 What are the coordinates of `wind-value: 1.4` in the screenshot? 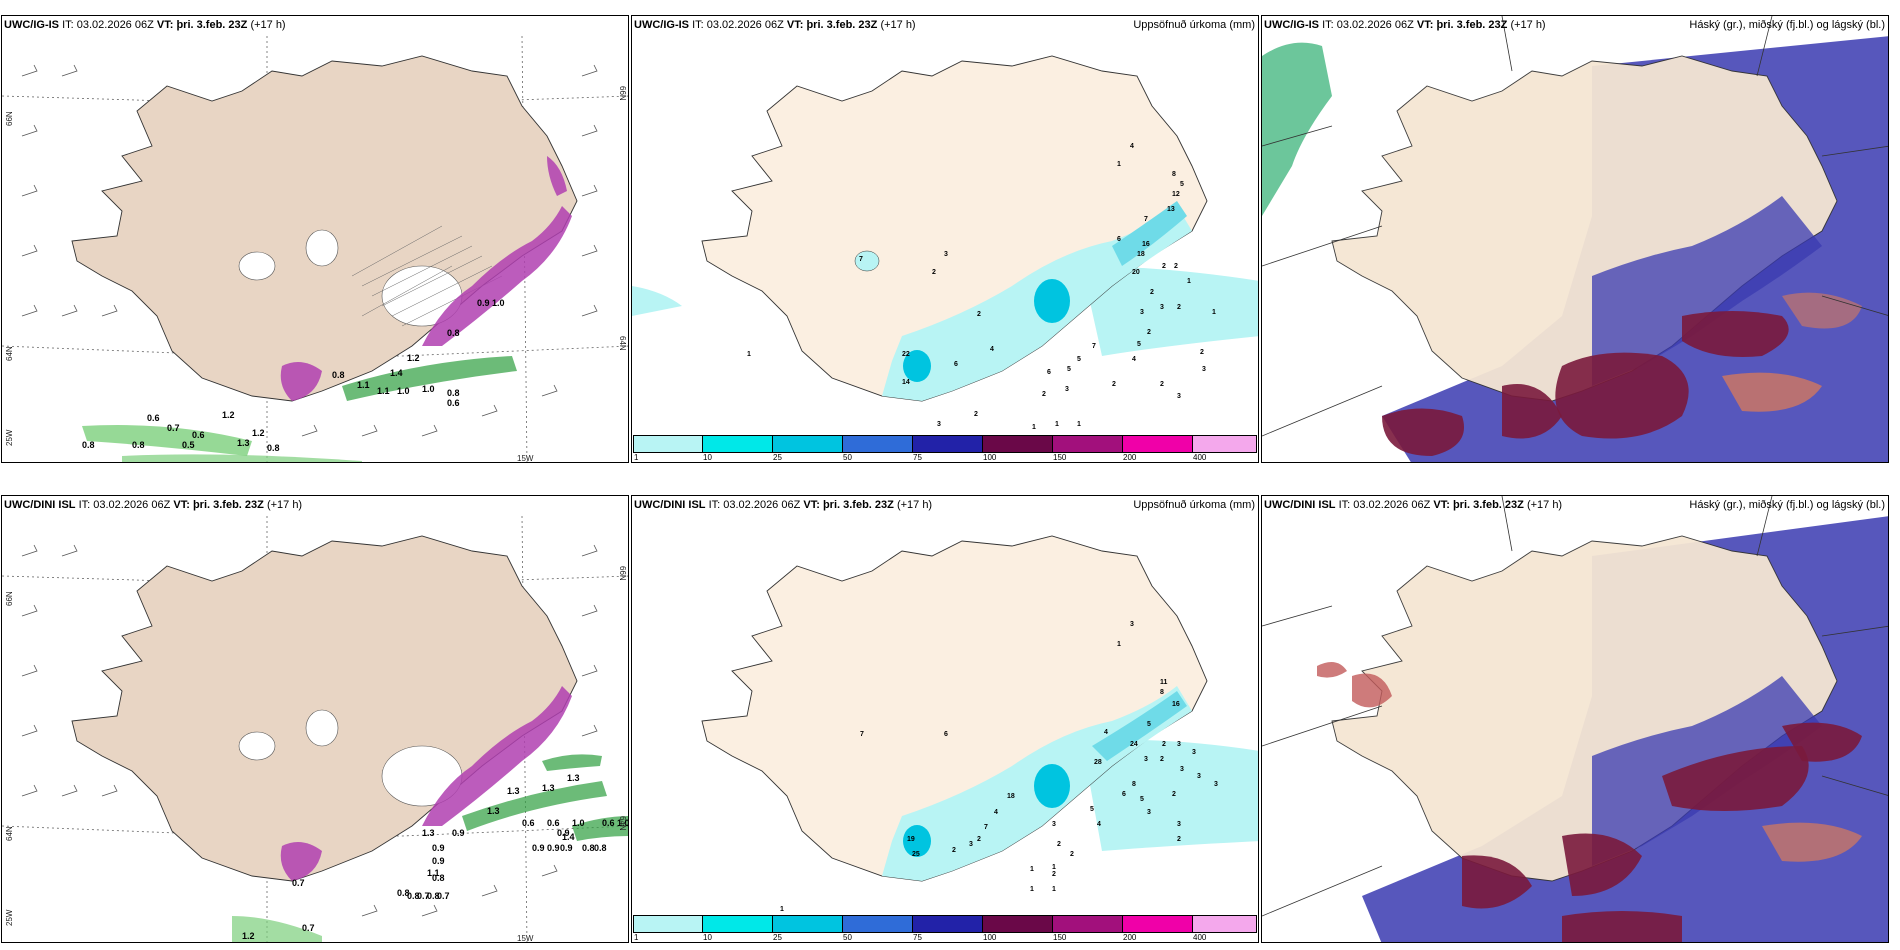 It's located at (396, 373).